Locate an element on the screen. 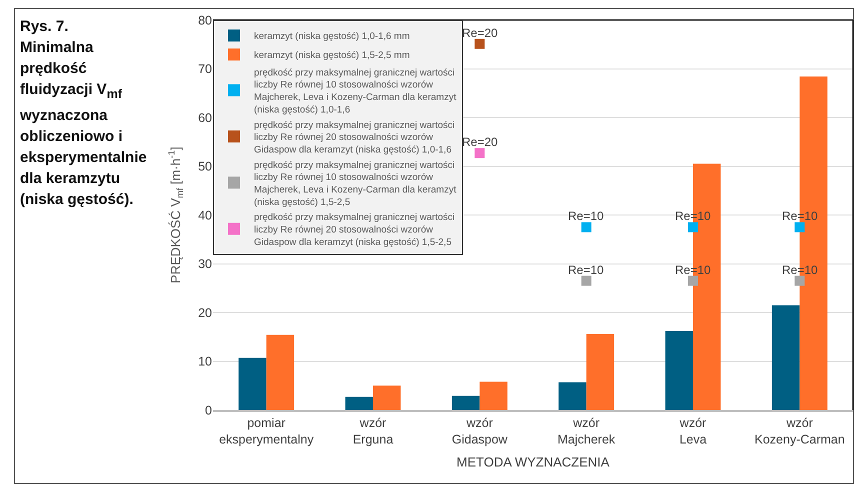  legend-label: prędkość przy maksymalnej granicznej wartości liczby Re równej 20 stosowalności wzorów Gidaspow dla keramzyt (niska gęstość) 1,0-1,6 is located at coordinates (354, 138).